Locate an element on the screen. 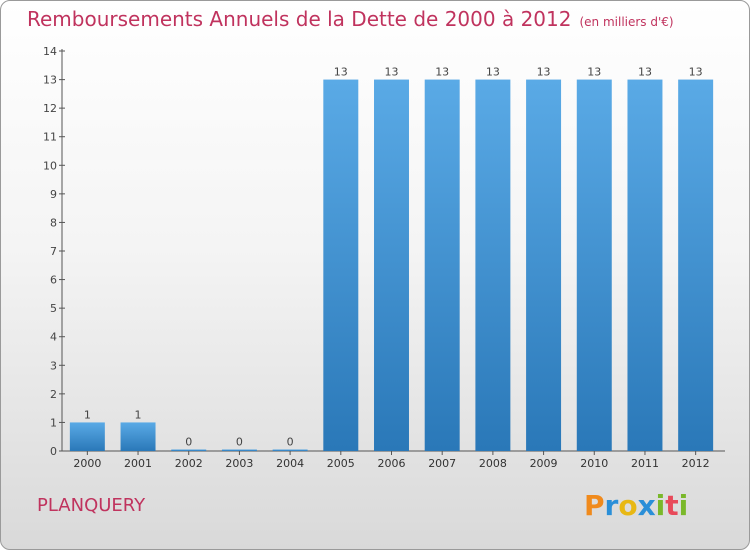 Image resolution: width=750 pixels, height=550 pixels. proxiti-logo: Proxiti is located at coordinates (636, 505).